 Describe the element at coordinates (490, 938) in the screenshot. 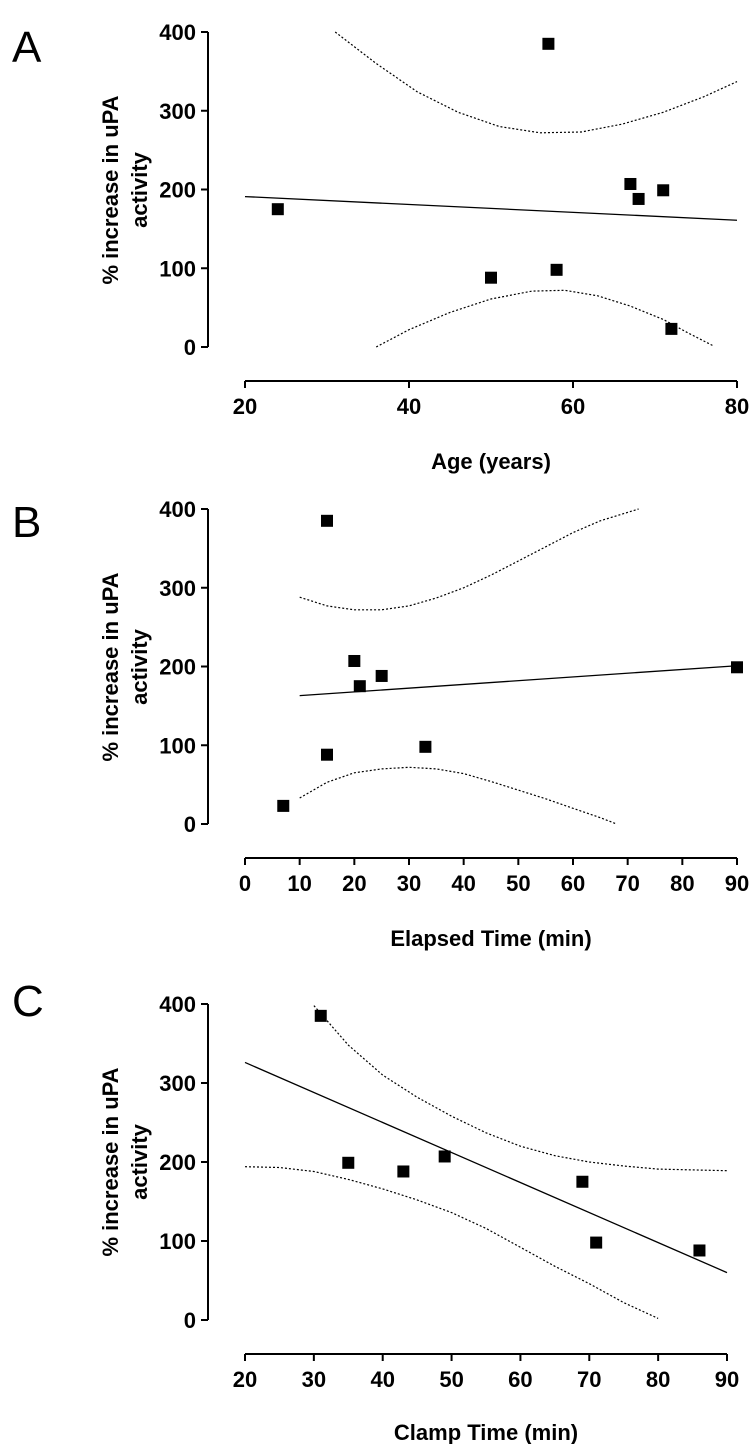

I see `x-axis-label: Elapsed Time (min)` at that location.